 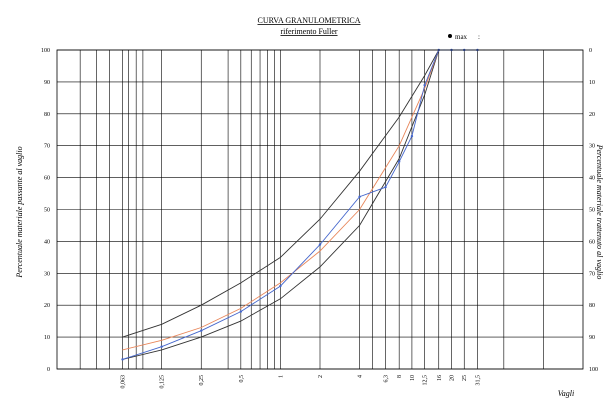 I want to click on y-tick-left: 50, so click(x=47, y=211).